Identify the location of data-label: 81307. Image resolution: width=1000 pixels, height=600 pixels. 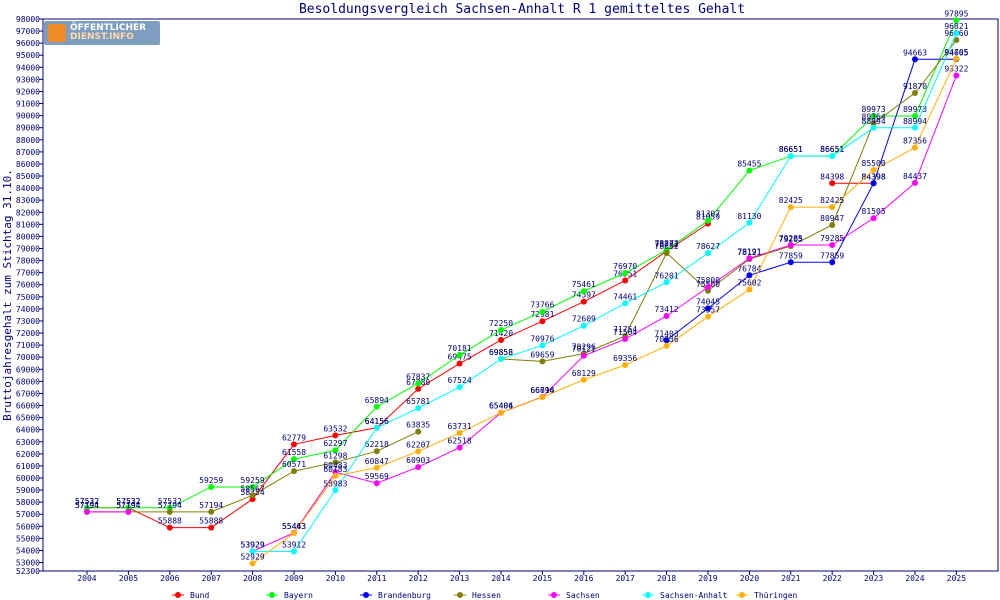
(708, 214).